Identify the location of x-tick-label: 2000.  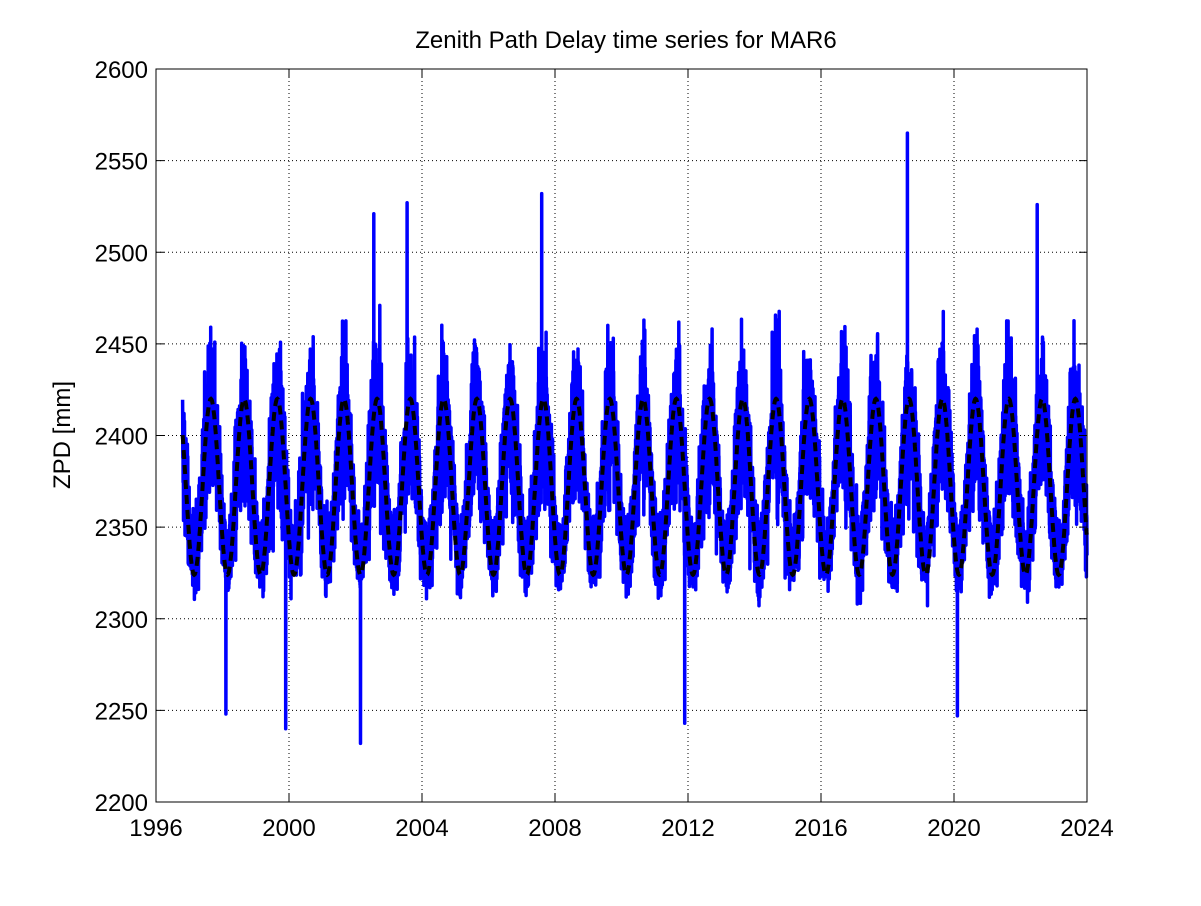
(288, 828).